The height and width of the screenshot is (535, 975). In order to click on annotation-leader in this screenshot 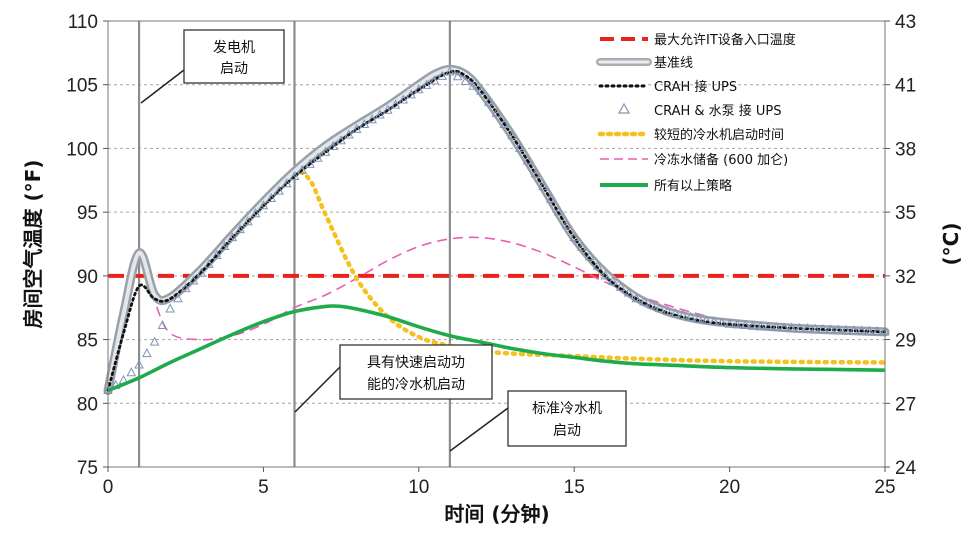, I will do `click(162, 86)`.